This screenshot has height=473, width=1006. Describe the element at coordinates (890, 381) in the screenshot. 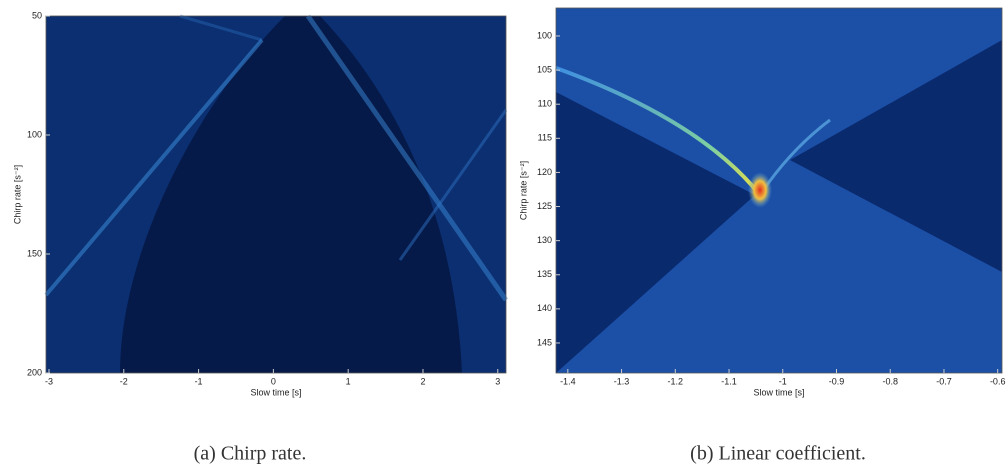

I see `x-tick-label: -0.8` at that location.